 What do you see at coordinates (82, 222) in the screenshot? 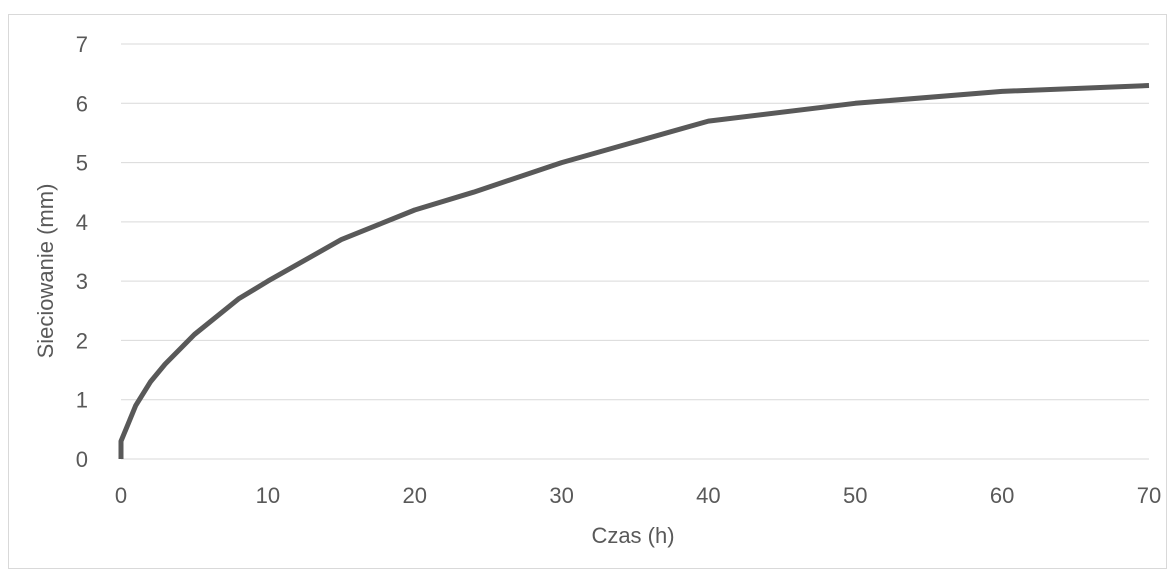
I see `y-tick-label: 4` at bounding box center [82, 222].